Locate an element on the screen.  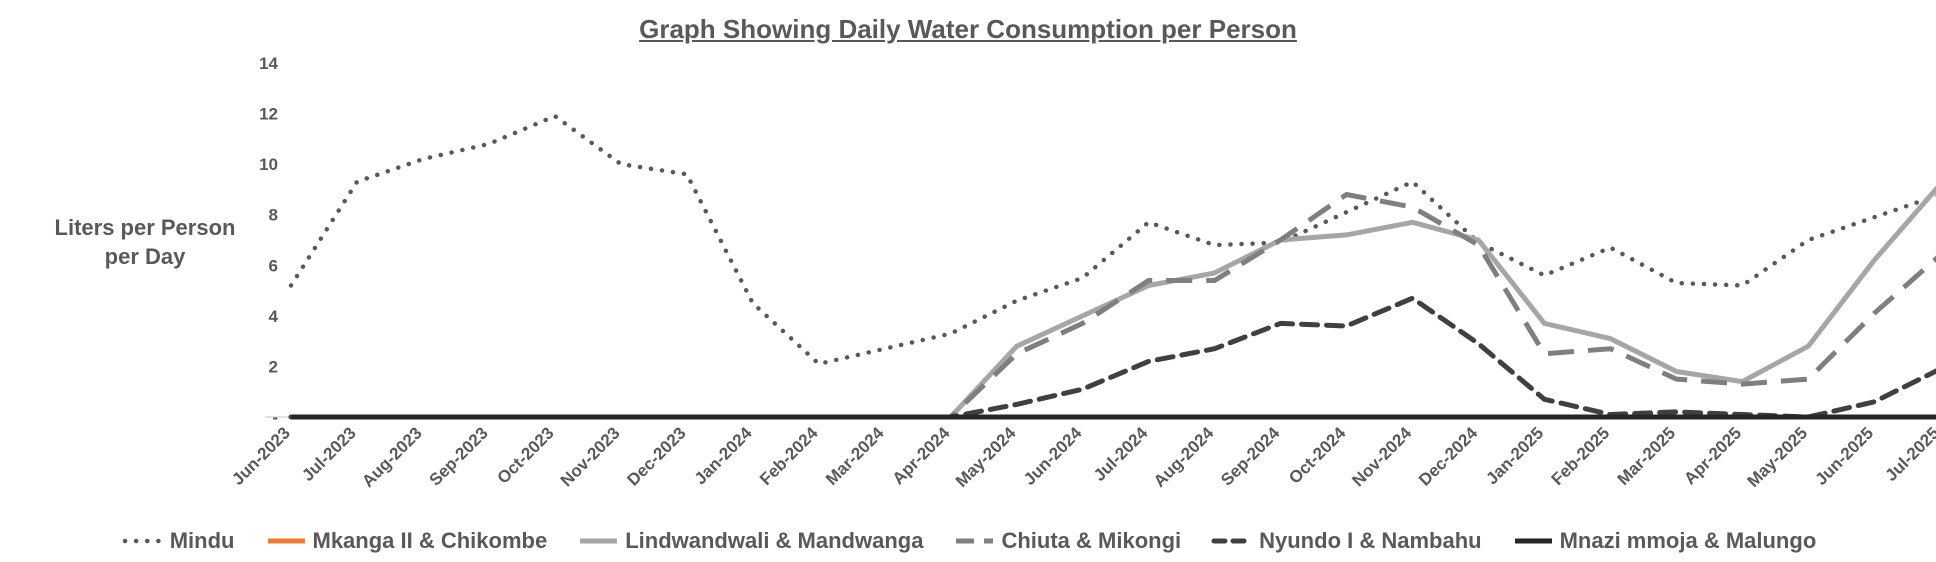
legend-item: Chiuta & Mikongi is located at coordinates (1066, 541).